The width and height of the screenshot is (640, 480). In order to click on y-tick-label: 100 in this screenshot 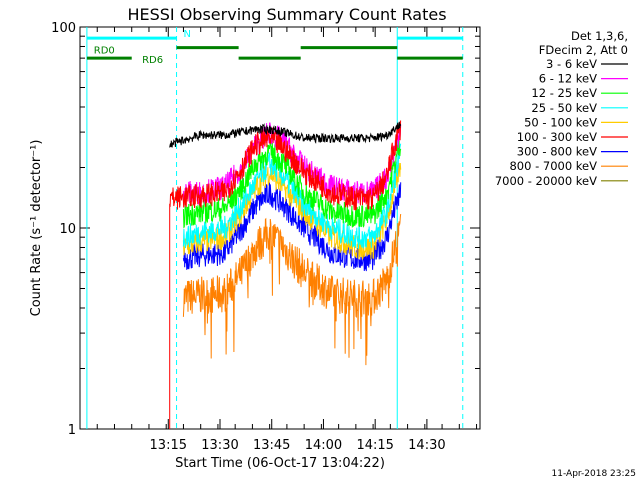, I will do `click(63, 28)`.